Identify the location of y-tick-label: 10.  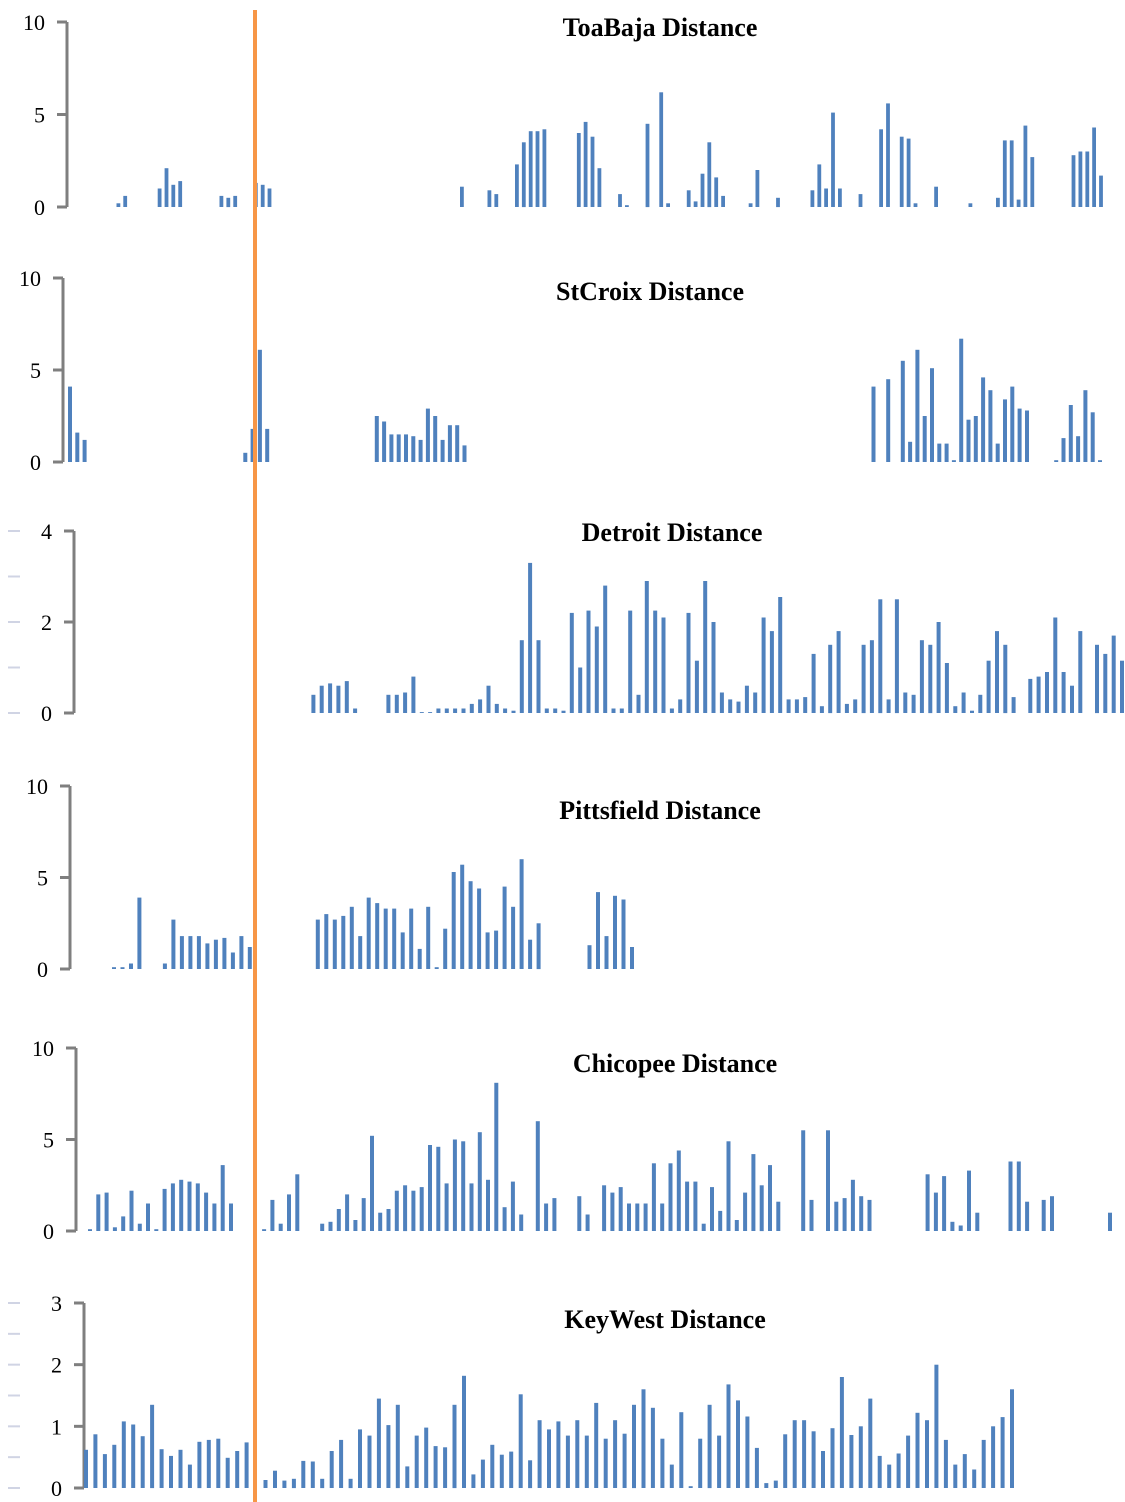
(37, 786).